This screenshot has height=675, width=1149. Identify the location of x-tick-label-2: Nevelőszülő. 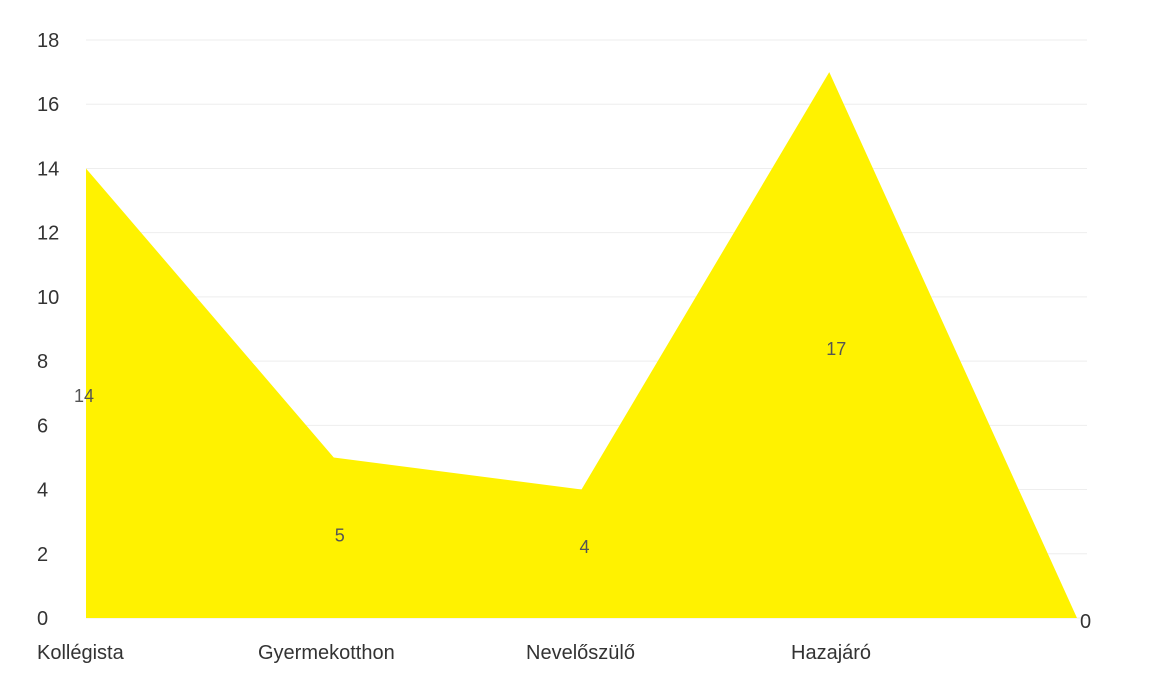
(580, 653).